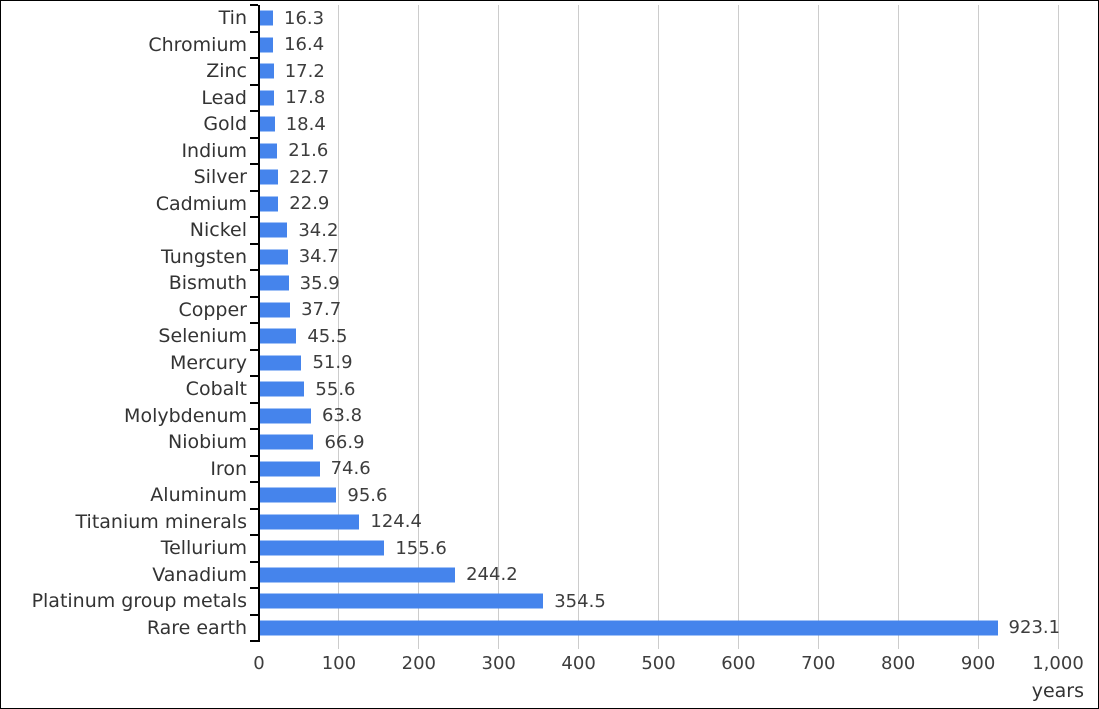 This screenshot has height=709, width=1099. I want to click on value-label: 55.6, so click(335, 389).